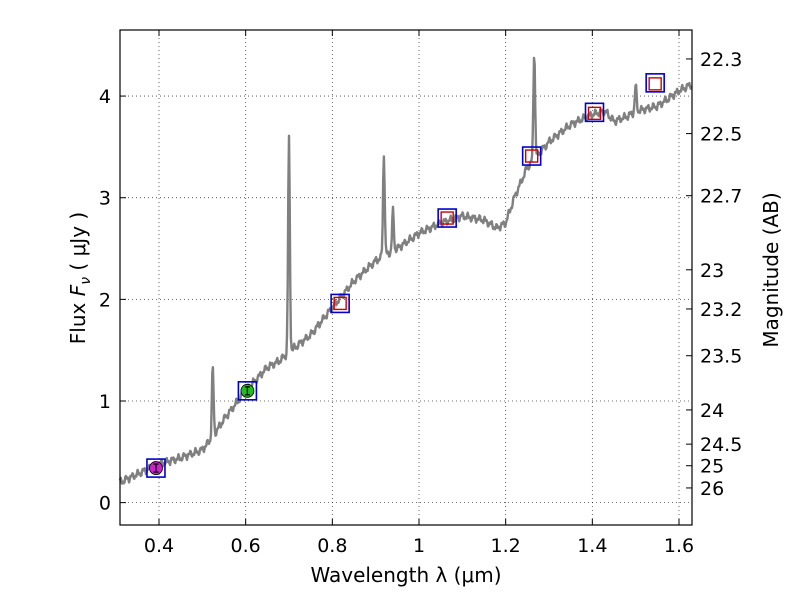  What do you see at coordinates (712, 467) in the screenshot?
I see `right-tick-label: 25` at bounding box center [712, 467].